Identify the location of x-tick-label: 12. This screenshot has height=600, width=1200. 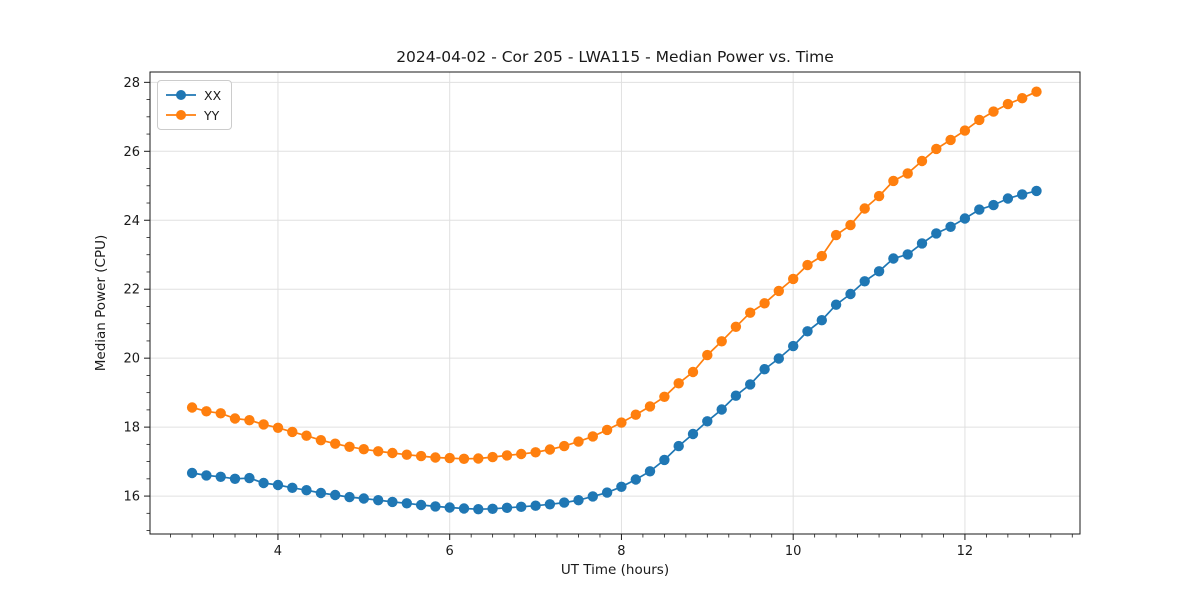
(965, 551).